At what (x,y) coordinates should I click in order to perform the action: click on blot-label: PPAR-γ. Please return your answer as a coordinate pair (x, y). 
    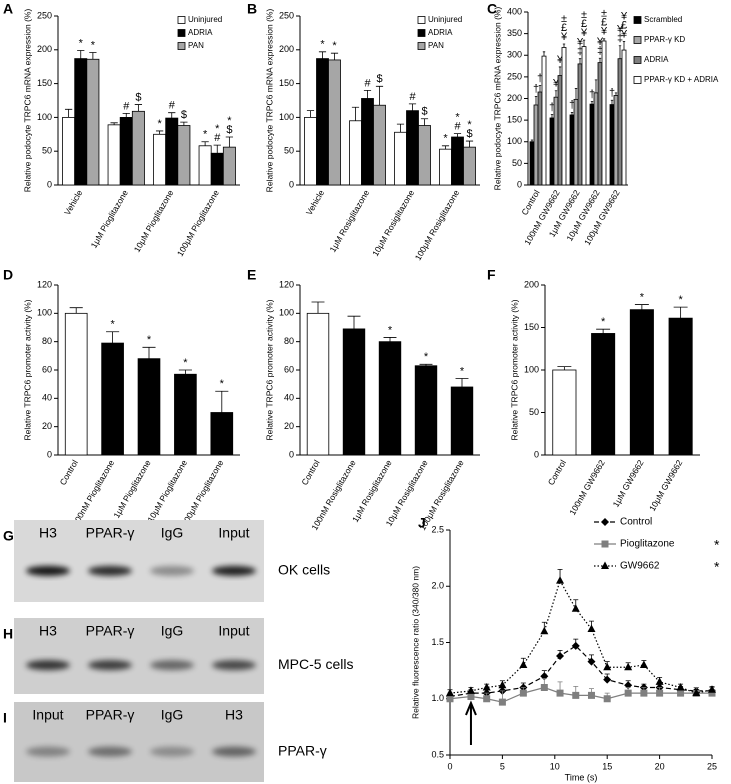
    Looking at the image, I should click on (302, 750).